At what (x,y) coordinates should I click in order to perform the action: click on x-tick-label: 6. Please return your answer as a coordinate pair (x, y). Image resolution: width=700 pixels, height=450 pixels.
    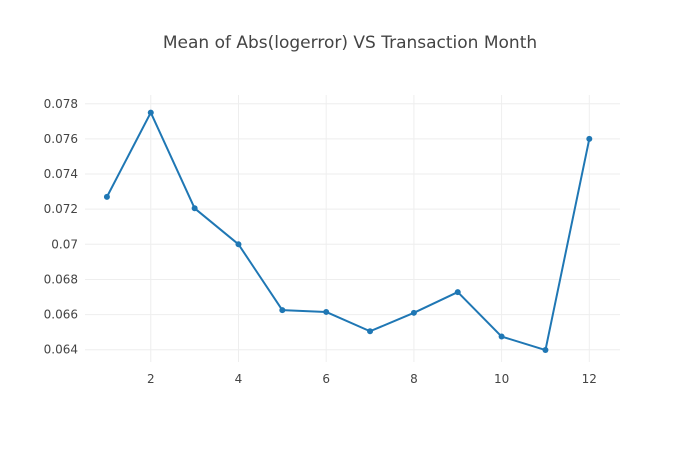
    Looking at the image, I should click on (326, 379).